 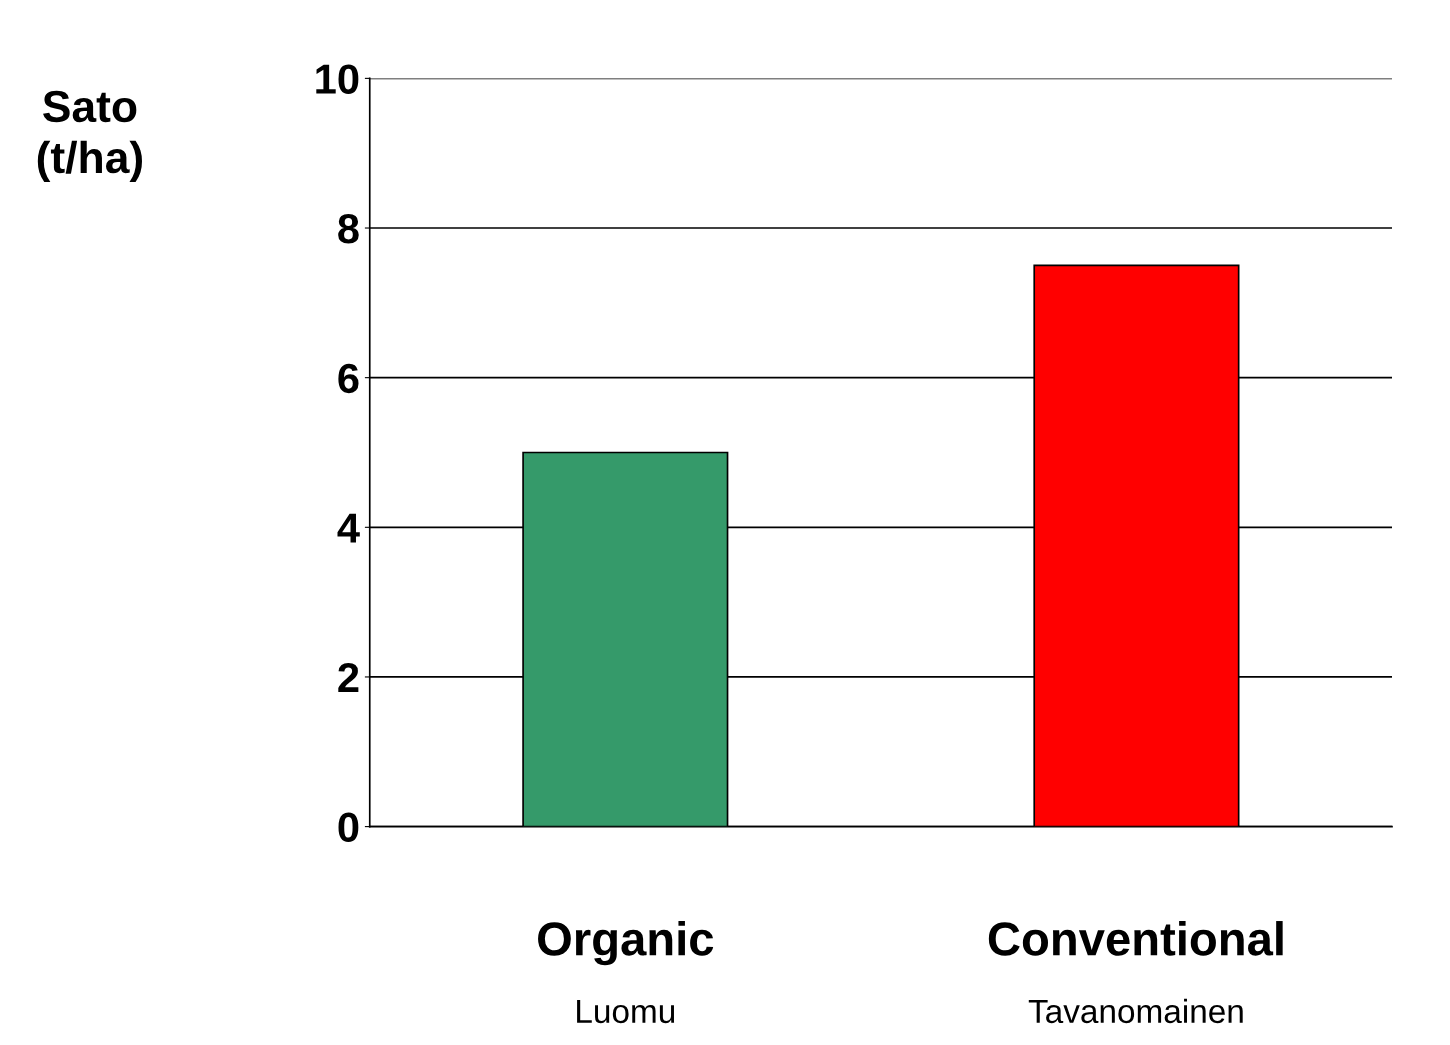 What do you see at coordinates (337, 79) in the screenshot?
I see `y-tick-label: 10` at bounding box center [337, 79].